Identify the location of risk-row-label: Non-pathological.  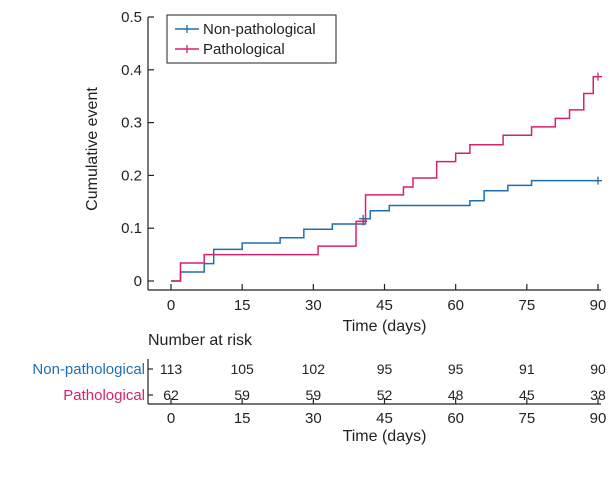
(88, 369).